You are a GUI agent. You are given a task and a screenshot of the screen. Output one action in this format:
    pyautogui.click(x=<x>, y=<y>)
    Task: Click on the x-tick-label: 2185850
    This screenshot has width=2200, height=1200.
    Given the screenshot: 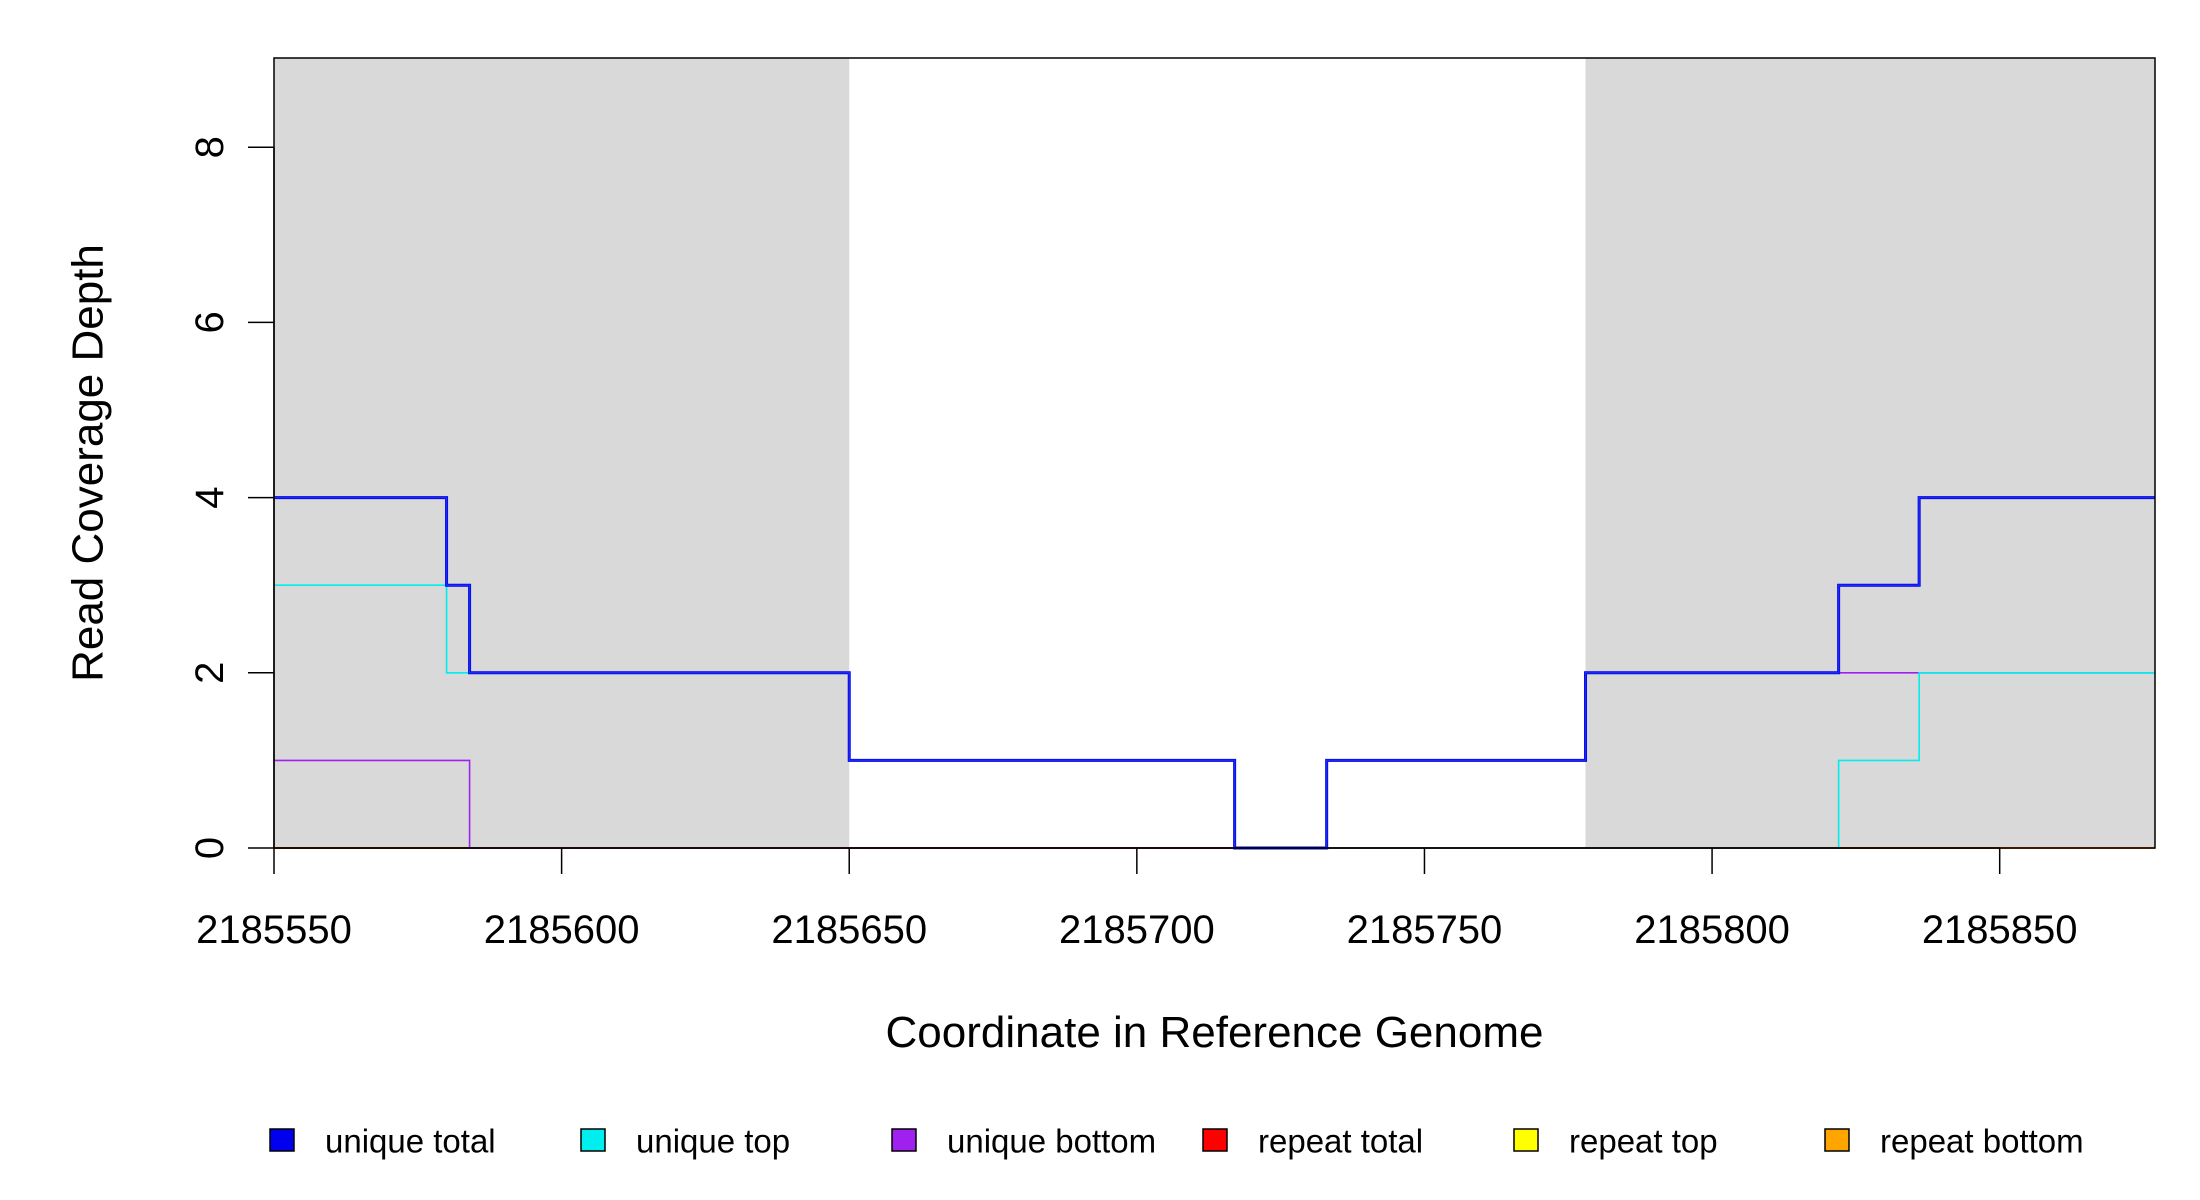 What is the action you would take?
    pyautogui.click(x=2000, y=930)
    